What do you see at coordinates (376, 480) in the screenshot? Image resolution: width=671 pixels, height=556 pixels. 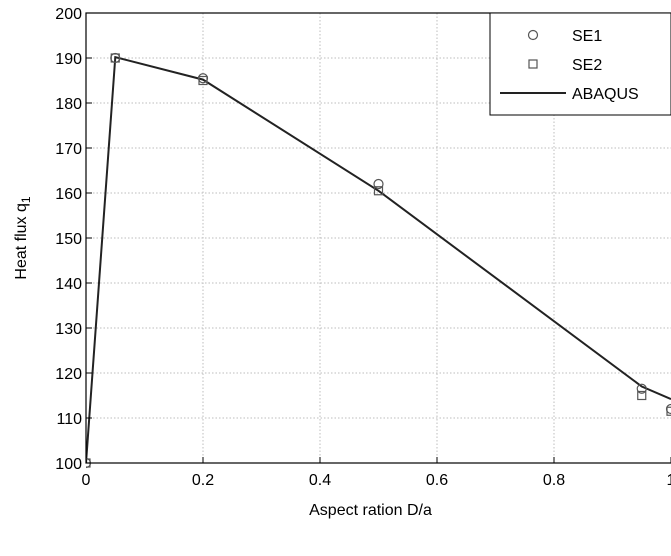 I see `x-tick-labels: 0 0.2 0.4 0.6 0.8 1` at bounding box center [376, 480].